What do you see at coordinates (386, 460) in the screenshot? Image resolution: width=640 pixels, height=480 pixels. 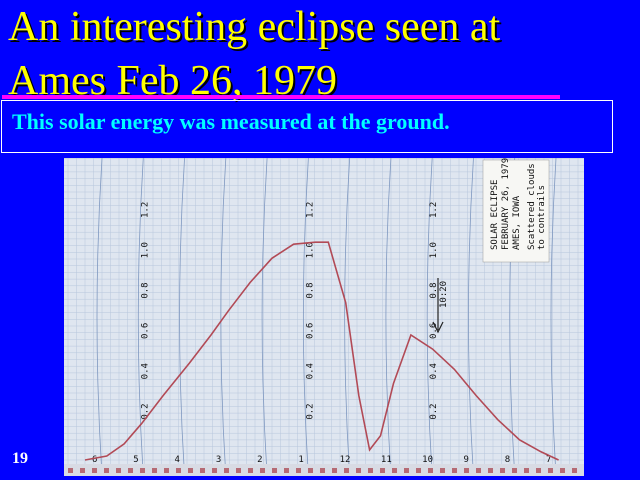 I see `x-tick-label: 11` at bounding box center [386, 460].